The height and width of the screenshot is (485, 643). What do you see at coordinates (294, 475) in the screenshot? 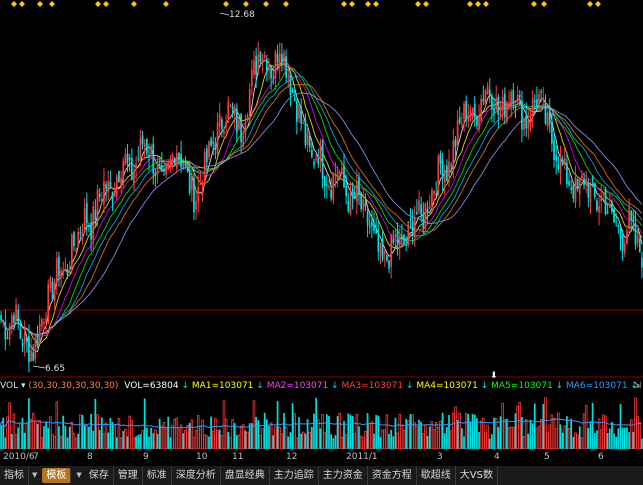
I see `toolbar-item: 主力追踪` at bounding box center [294, 475].